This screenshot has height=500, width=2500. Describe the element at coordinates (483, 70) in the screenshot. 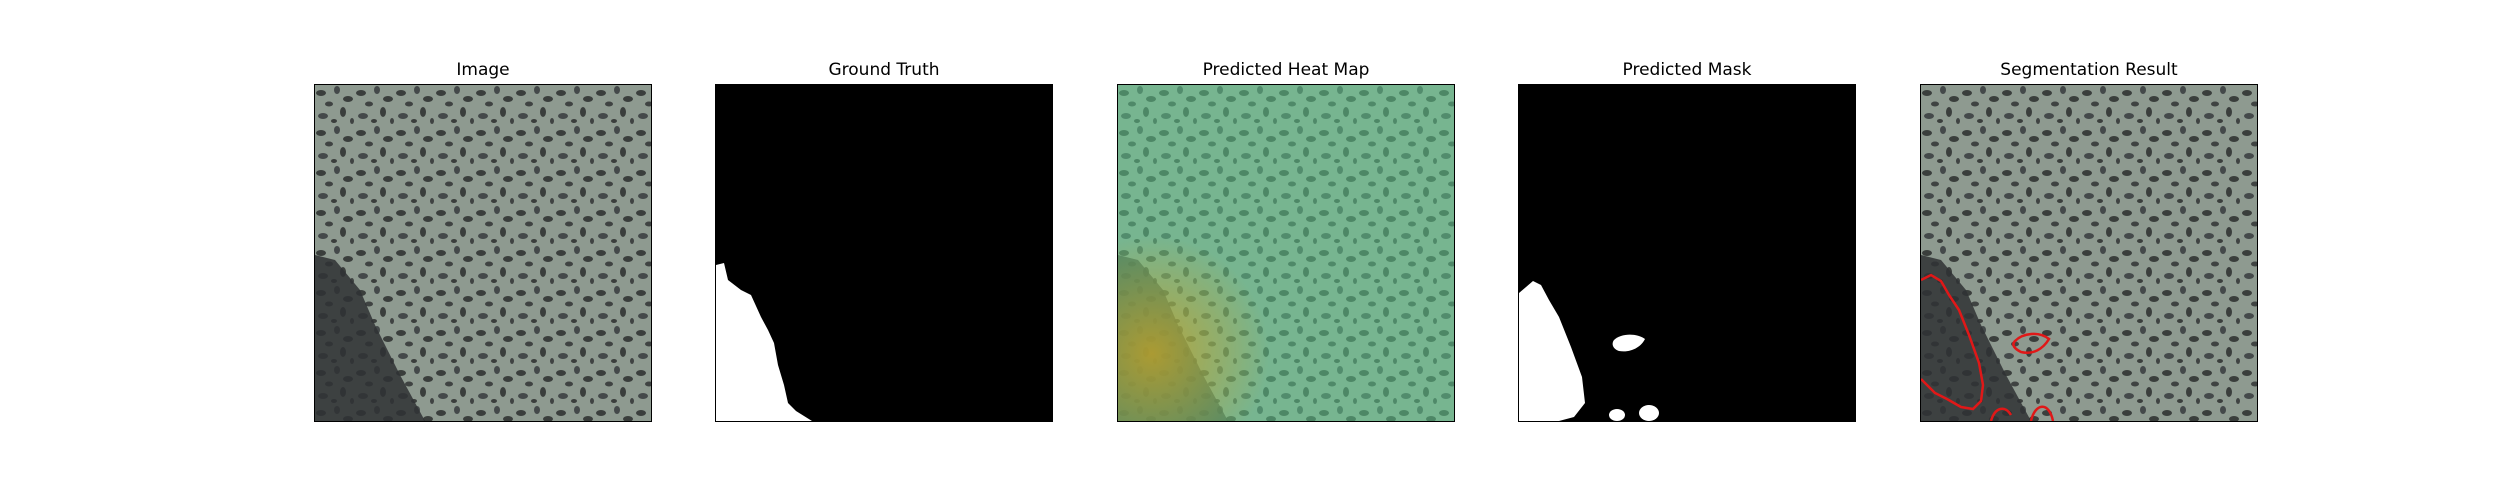

I see `panel-title-image: Image` at that location.